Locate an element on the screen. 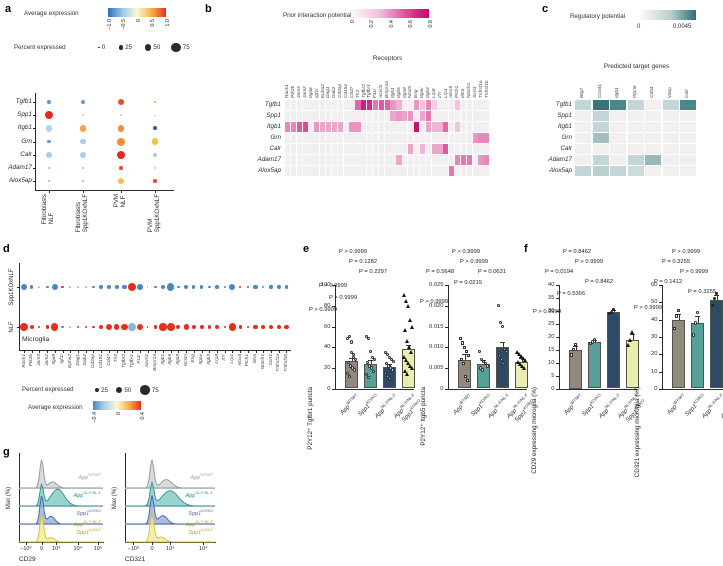 The height and width of the screenshot is (566, 723). receptor-col-label: Eng is located at coordinates (417, 93).